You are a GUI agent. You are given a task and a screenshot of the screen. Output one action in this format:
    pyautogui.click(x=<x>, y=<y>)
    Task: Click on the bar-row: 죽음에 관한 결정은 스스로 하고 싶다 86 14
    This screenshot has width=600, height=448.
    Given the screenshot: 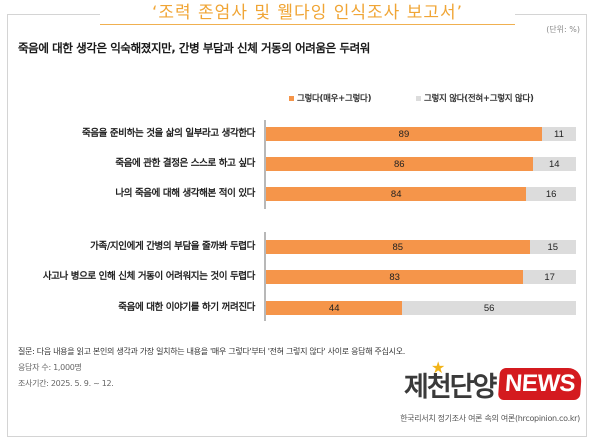 What is the action you would take?
    pyautogui.click(x=300, y=164)
    